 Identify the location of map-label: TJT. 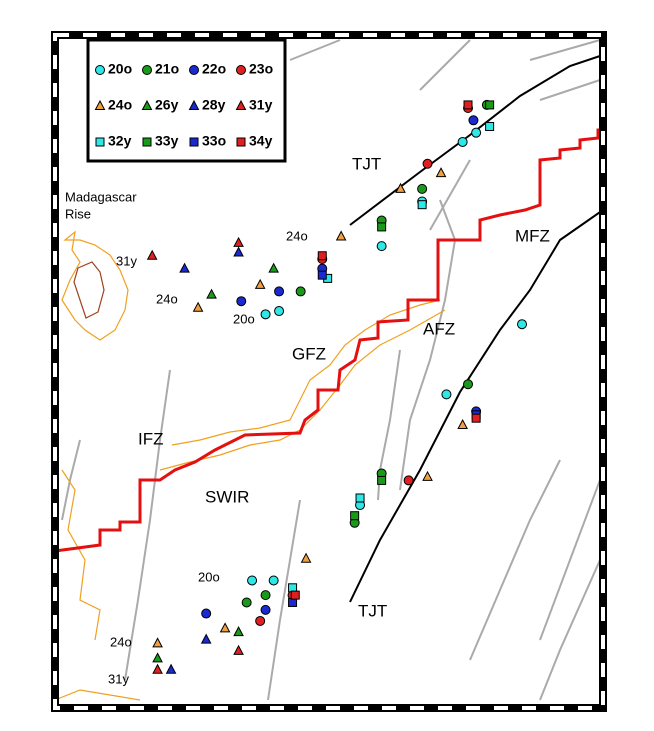
(366, 163).